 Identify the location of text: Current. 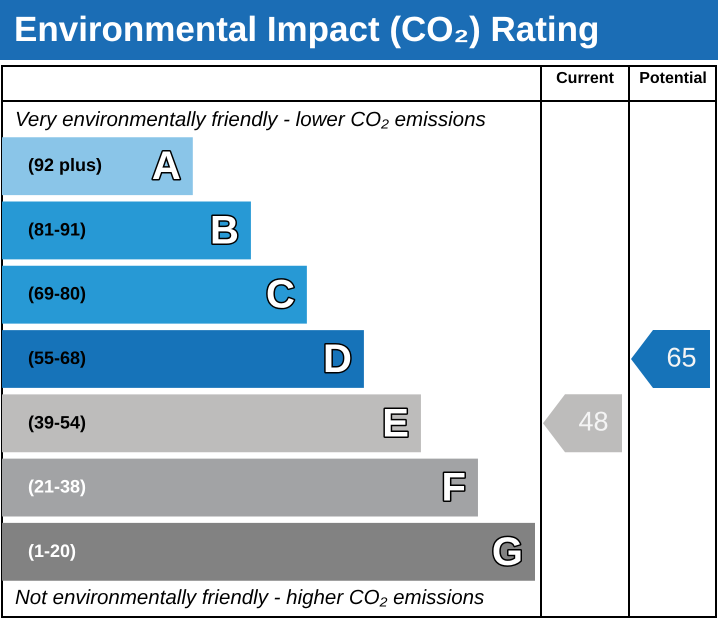
(585, 79).